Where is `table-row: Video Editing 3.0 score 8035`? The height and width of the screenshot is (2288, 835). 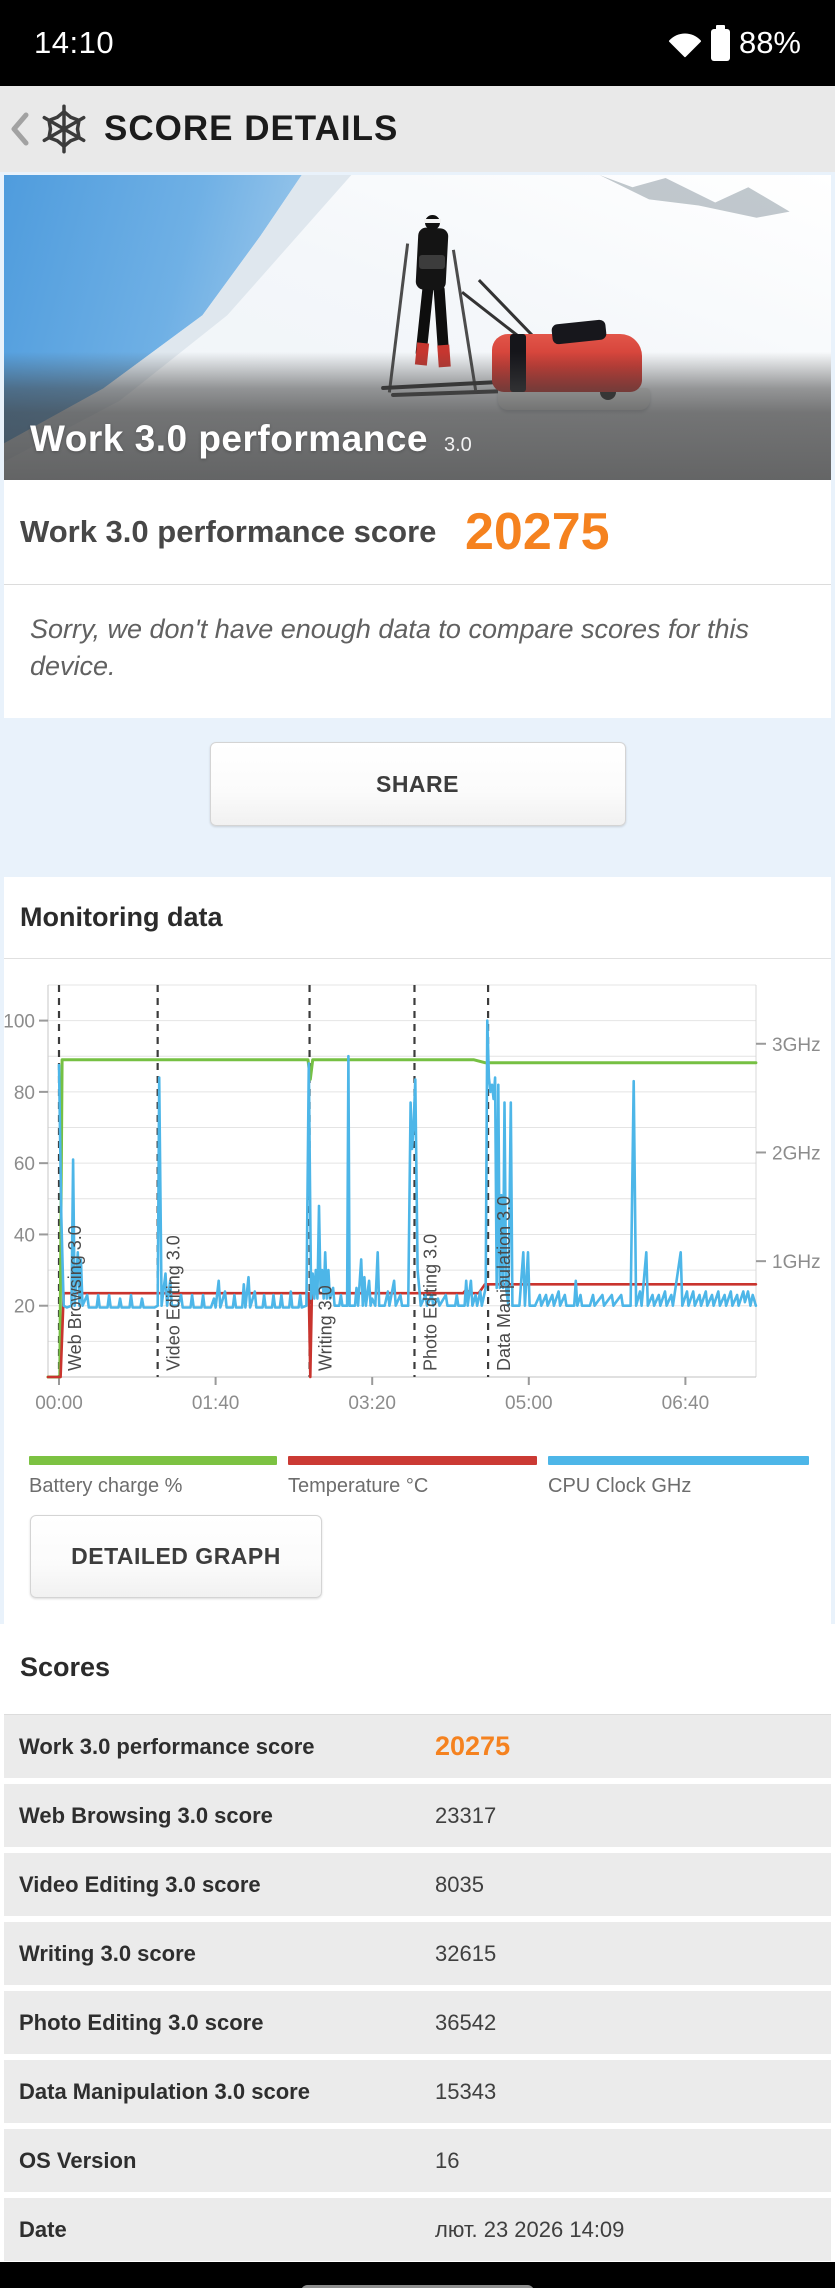 table-row: Video Editing 3.0 score 8035 is located at coordinates (417, 1884).